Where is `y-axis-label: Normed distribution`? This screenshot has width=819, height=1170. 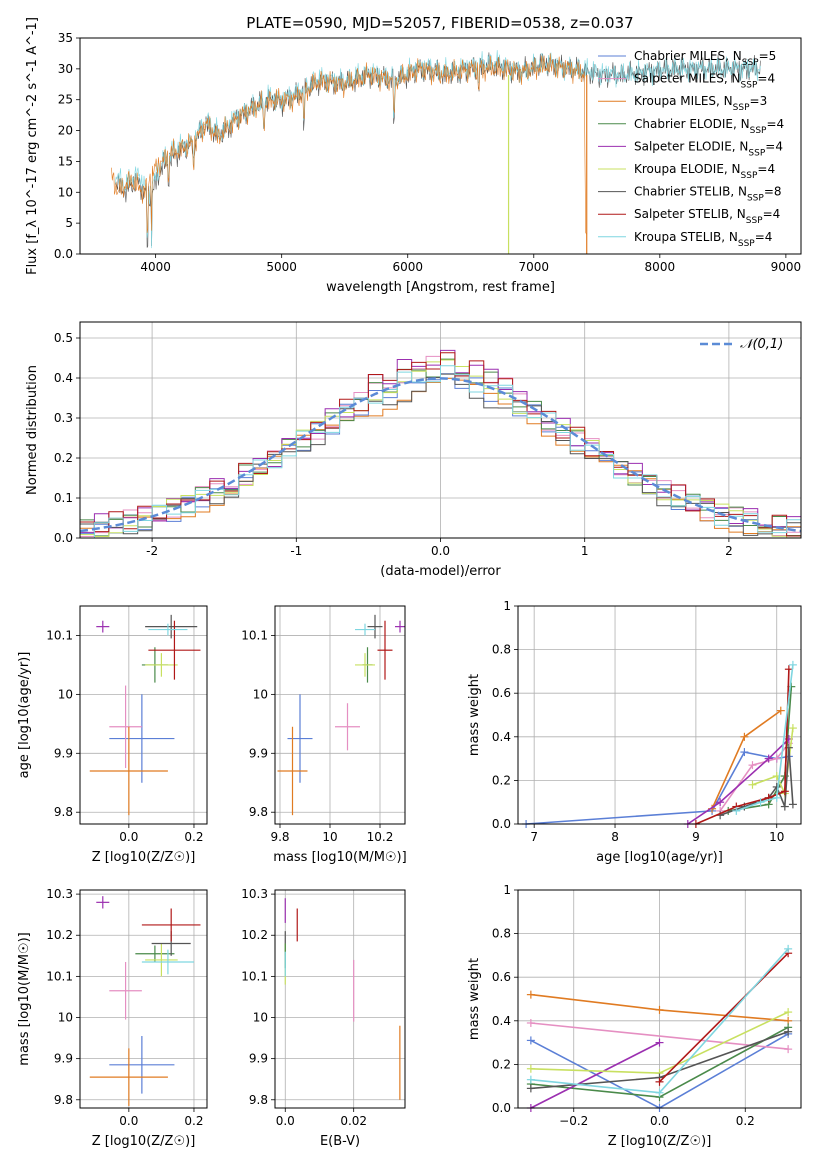 y-axis-label: Normed distribution is located at coordinates (32, 430).